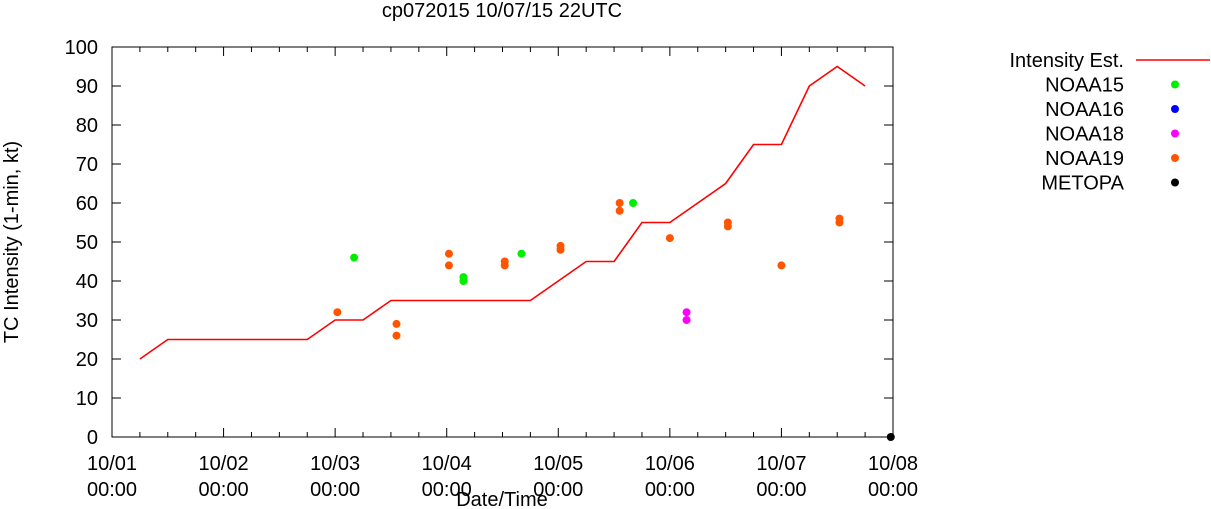 The image size is (1211, 509). What do you see at coordinates (87, 321) in the screenshot?
I see `y-tick-label: 30` at bounding box center [87, 321].